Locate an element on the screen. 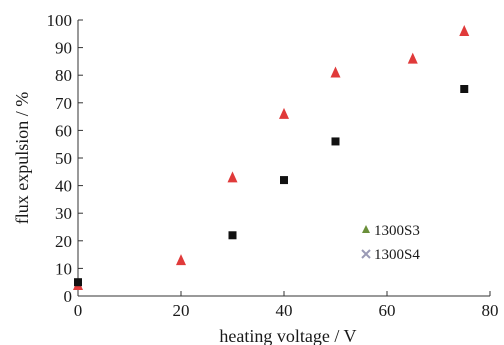 This screenshot has height=345, width=504. legend-marker-1300s4 is located at coordinates (366, 254).